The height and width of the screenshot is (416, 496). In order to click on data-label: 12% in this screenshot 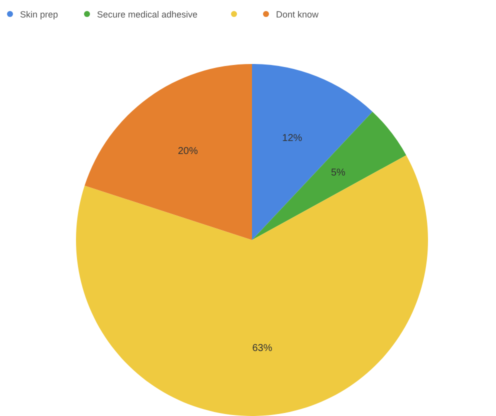, I will do `click(292, 138)`.